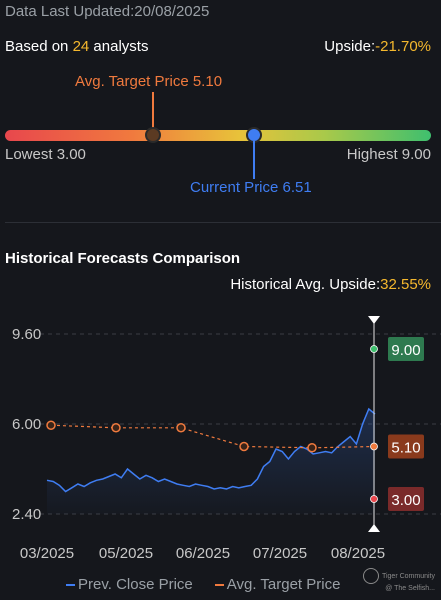 This screenshot has height=600, width=441. Describe the element at coordinates (81, 46) in the screenshot. I see `analysts-count: 24` at that location.